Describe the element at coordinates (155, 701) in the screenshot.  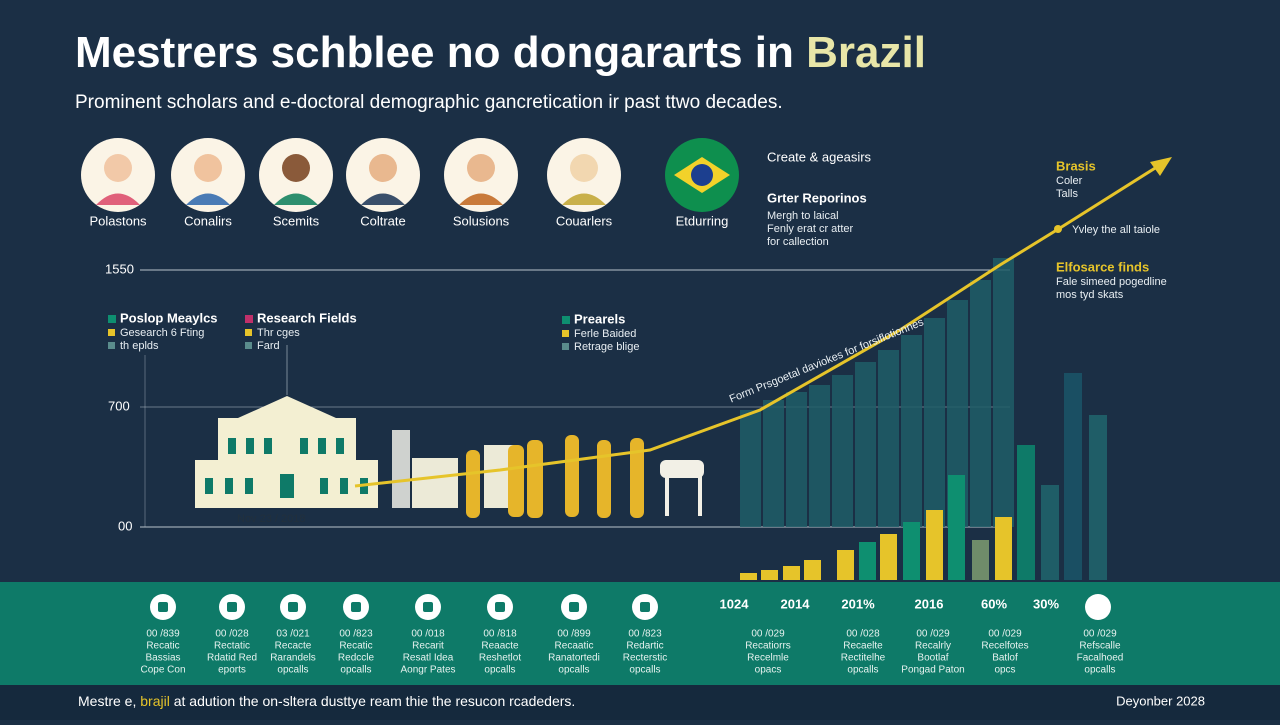
I see `footer-highlight: brajil` at that location.